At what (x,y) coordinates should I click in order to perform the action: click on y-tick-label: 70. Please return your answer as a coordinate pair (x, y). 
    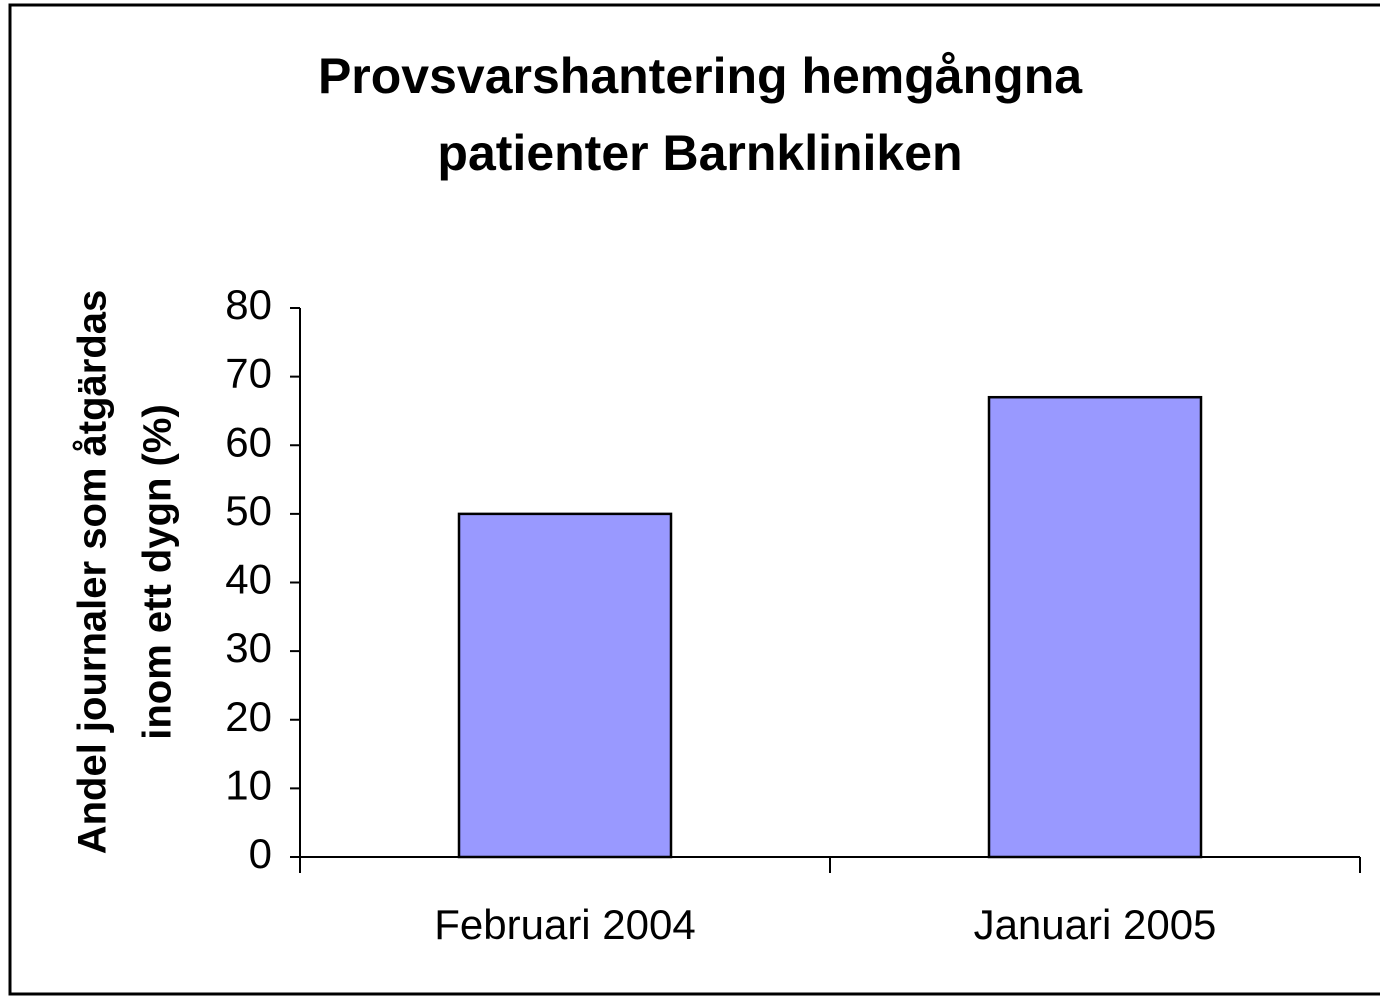
    Looking at the image, I should click on (248, 373).